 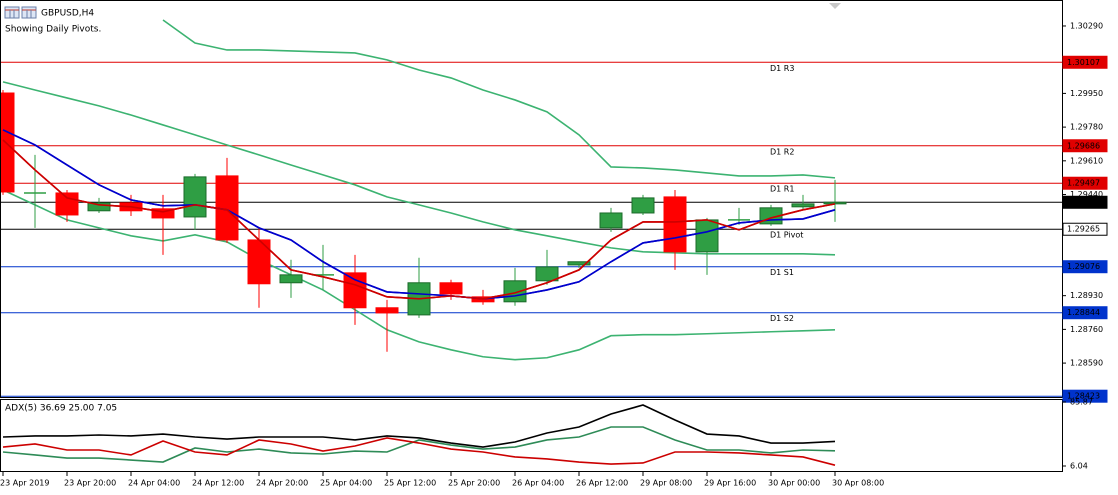 What do you see at coordinates (782, 68) in the screenshot?
I see `pivot-label: D1 R3` at bounding box center [782, 68].